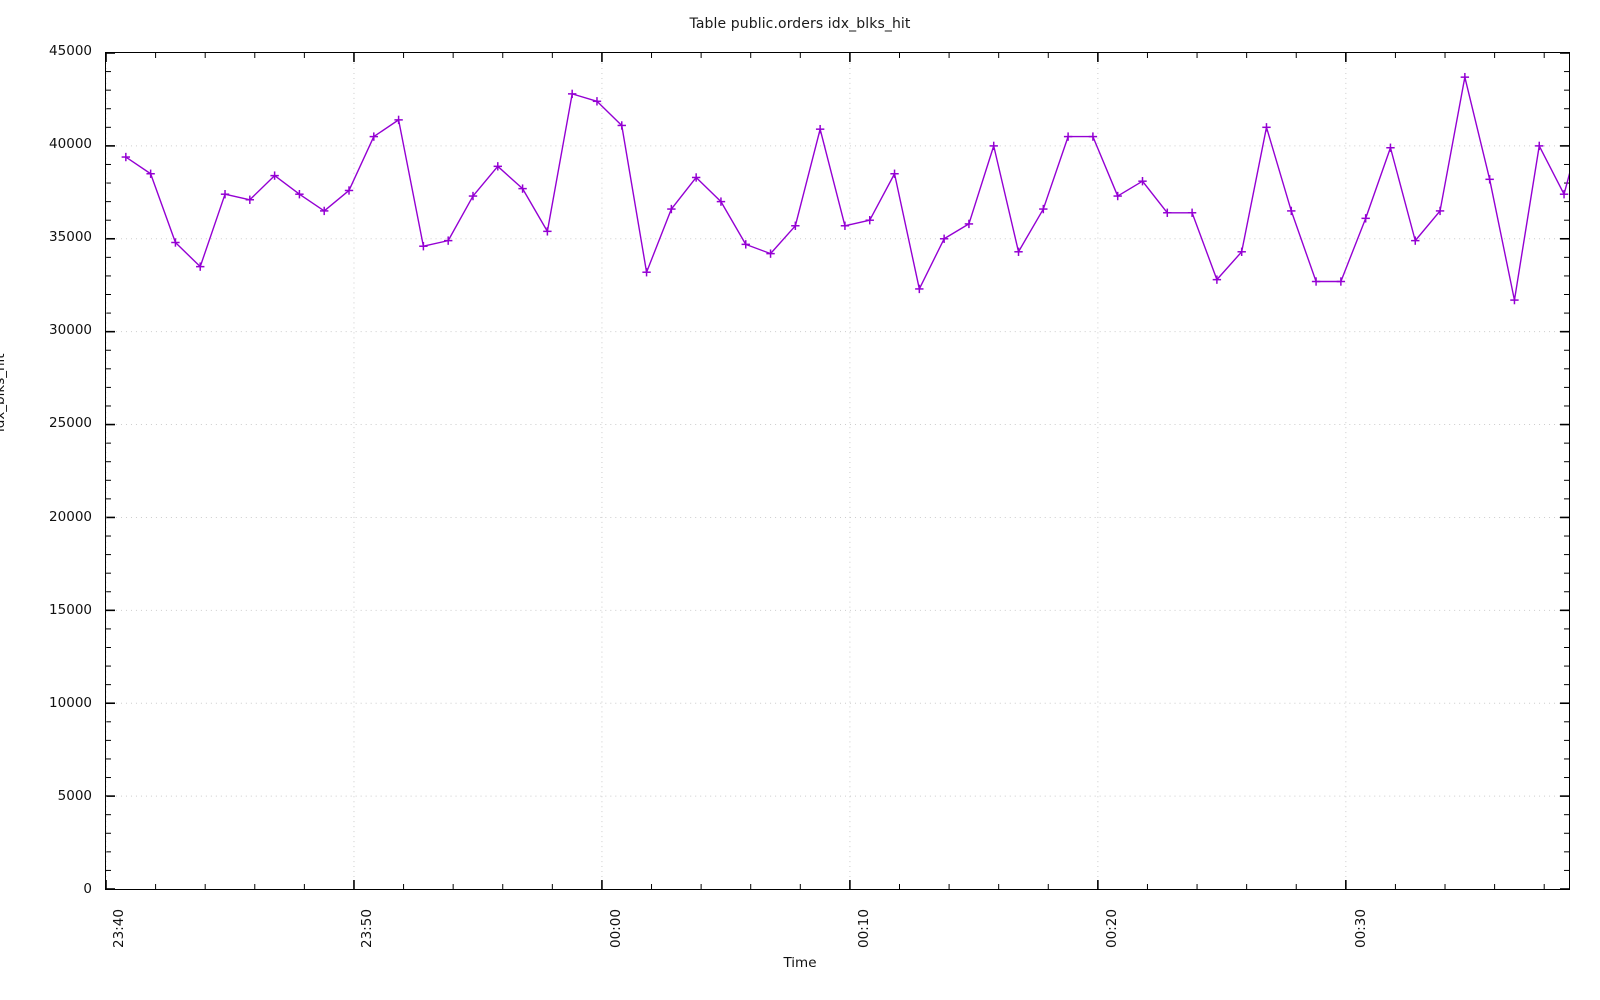  Describe the element at coordinates (863, 928) in the screenshot. I see `x-tick-label: 00:10` at that location.